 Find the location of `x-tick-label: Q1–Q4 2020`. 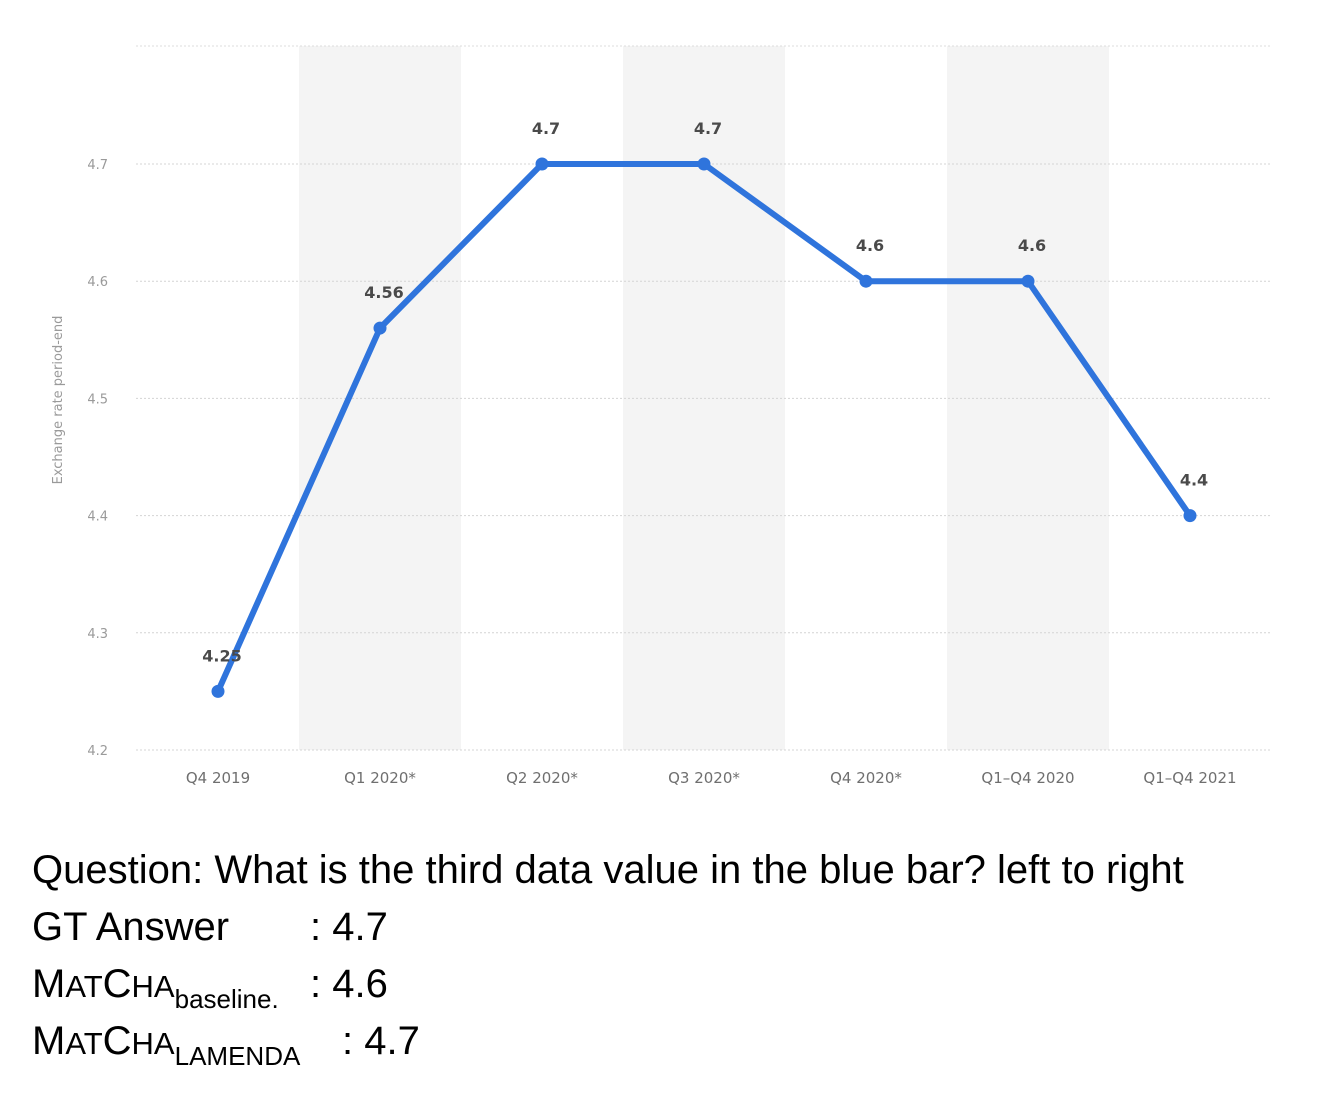

x-tick-label: Q1–Q4 2020 is located at coordinates (1027, 778).